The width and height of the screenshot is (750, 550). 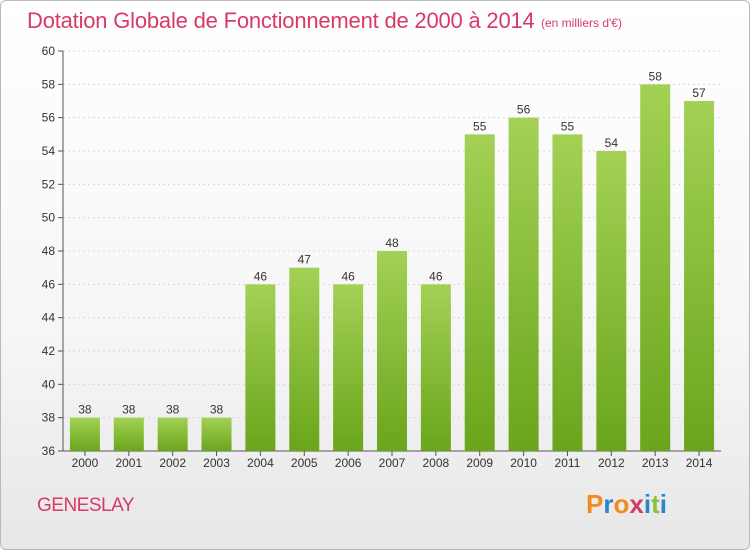 What do you see at coordinates (49, 418) in the screenshot?
I see `y-tick-label: 38` at bounding box center [49, 418].